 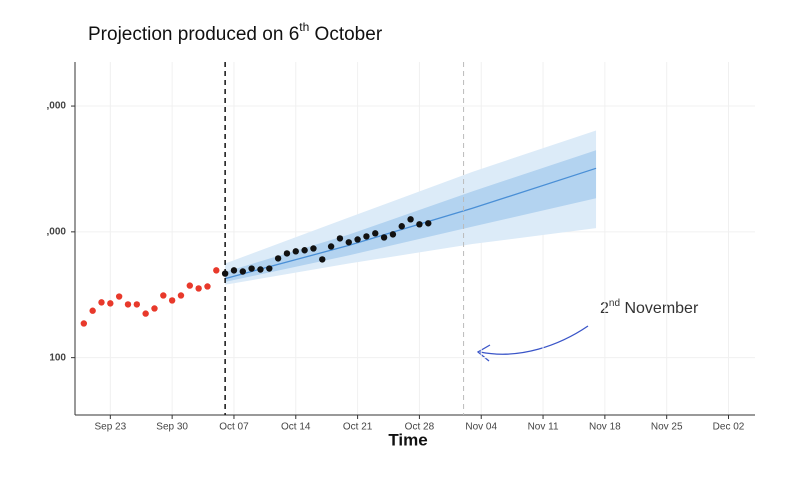 What do you see at coordinates (481, 427) in the screenshot?
I see `x-tick-label: Nov 04` at bounding box center [481, 427].